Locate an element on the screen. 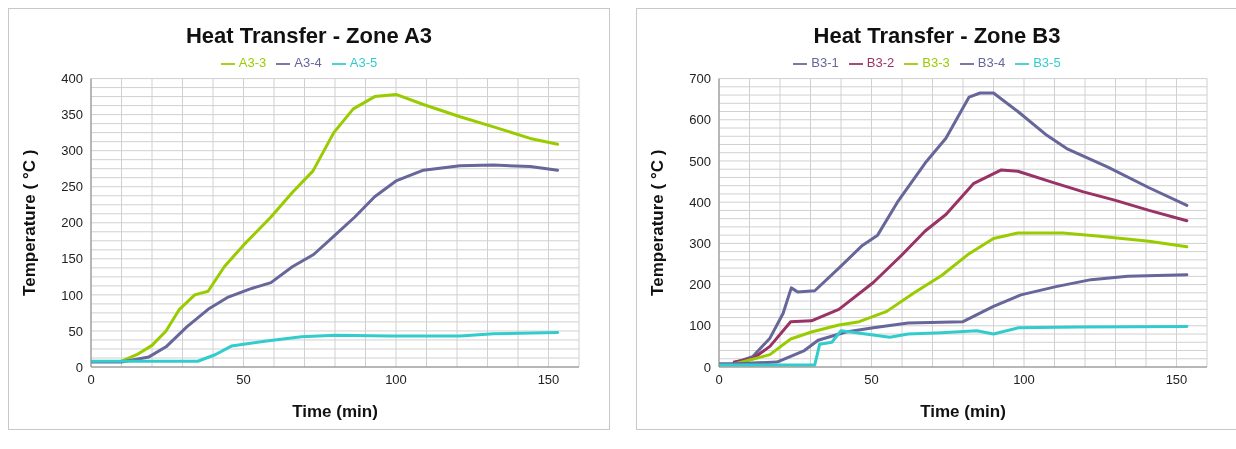  y-tick-label: 250 is located at coordinates (72, 187).